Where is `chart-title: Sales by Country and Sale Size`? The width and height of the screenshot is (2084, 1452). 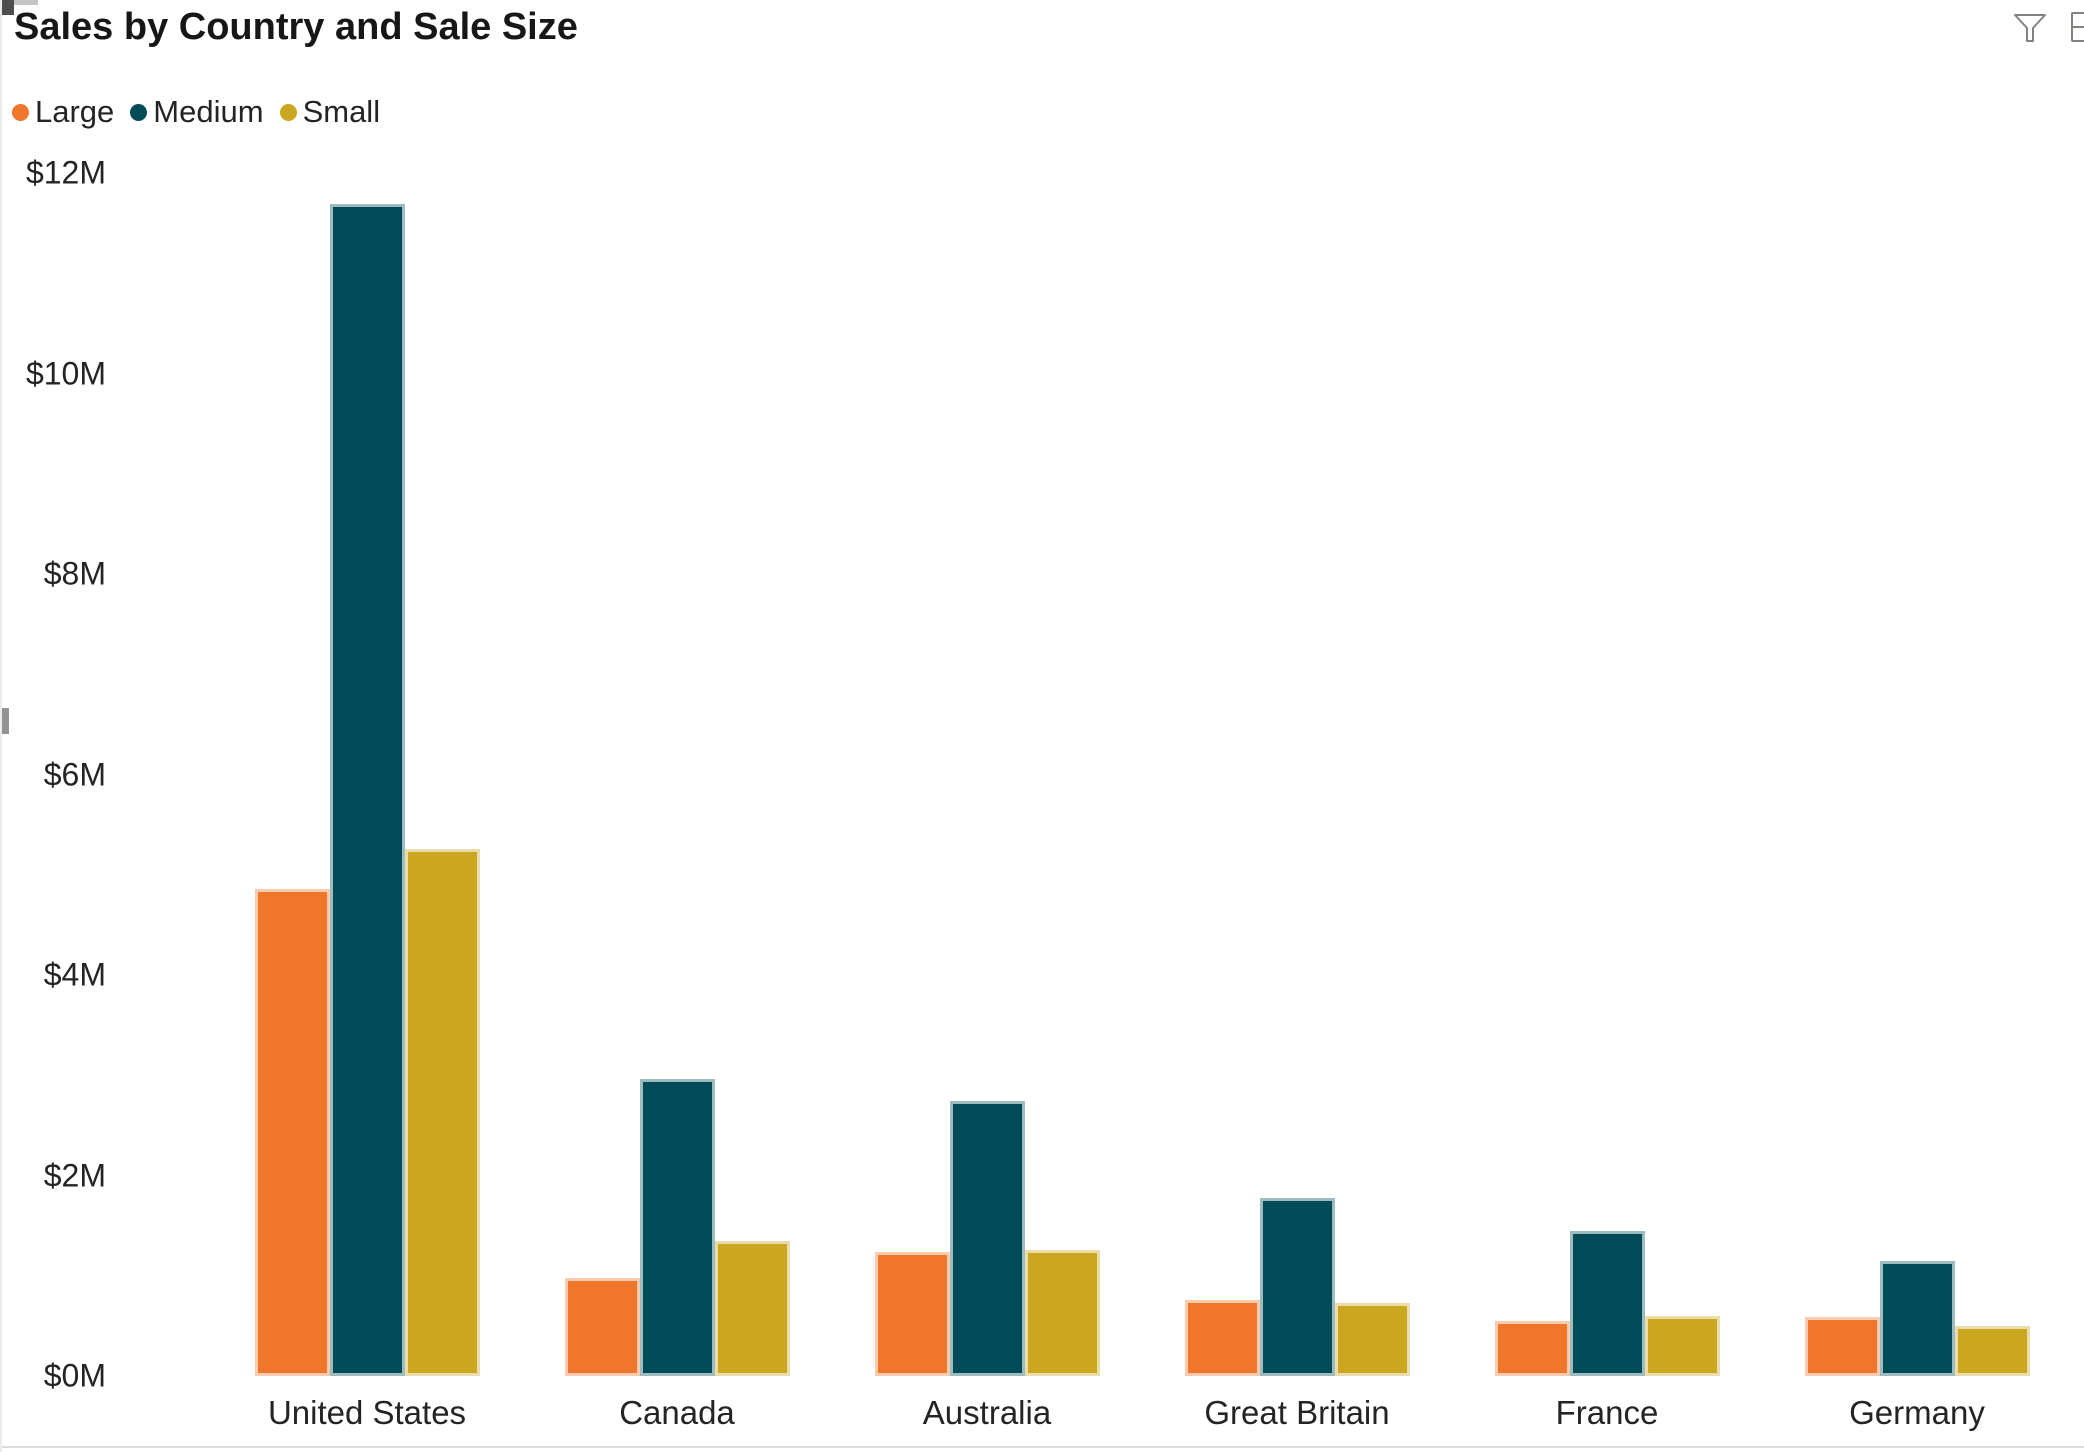 chart-title: Sales by Country and Sale Size is located at coordinates (296, 27).